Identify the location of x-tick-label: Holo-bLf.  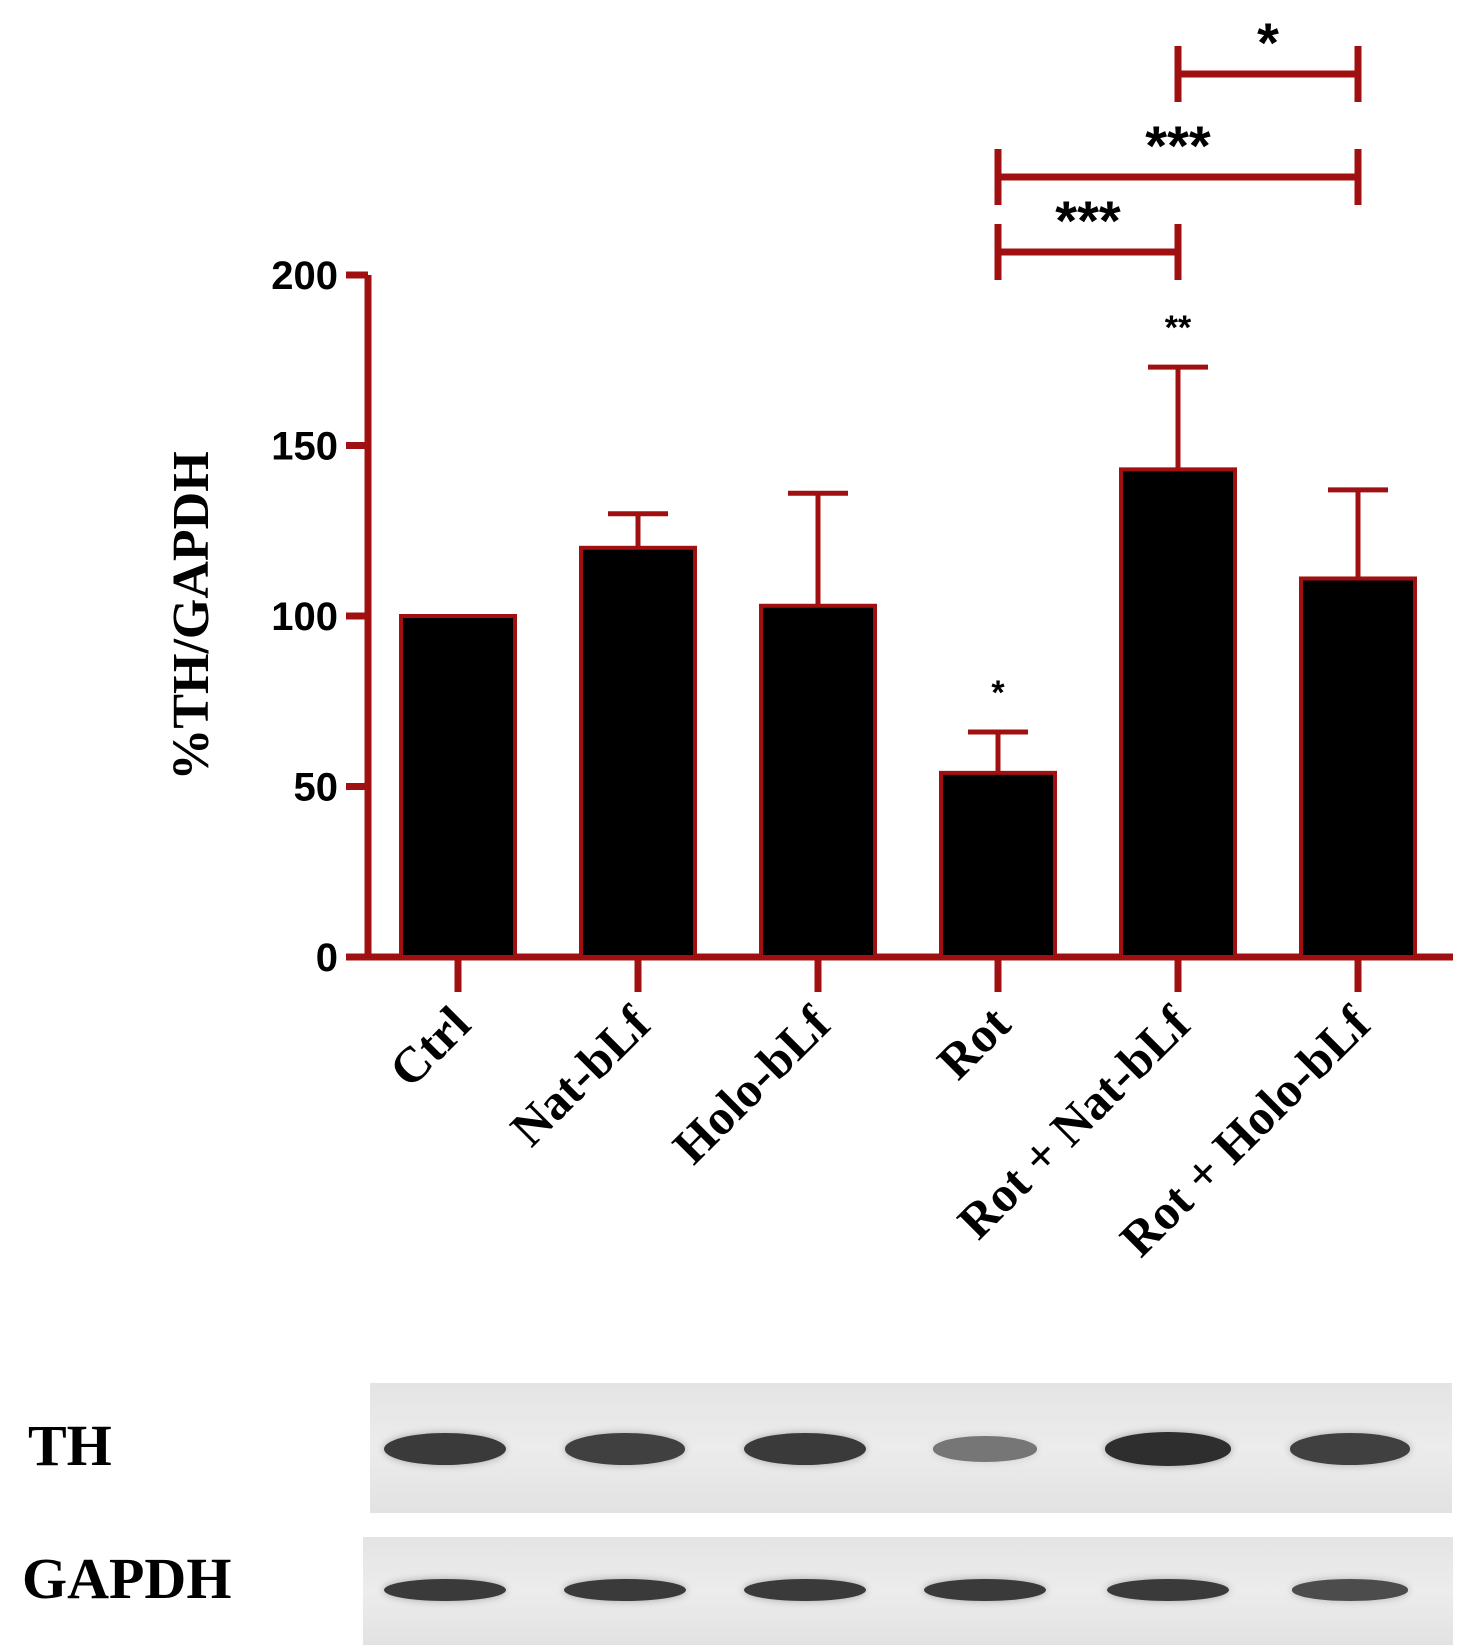
(752, 1084).